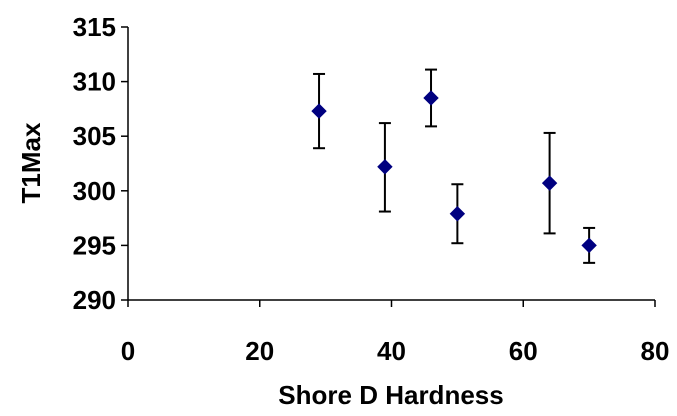 This screenshot has height=416, width=677. What do you see at coordinates (391, 351) in the screenshot?
I see `x-tick-label: 40` at bounding box center [391, 351].